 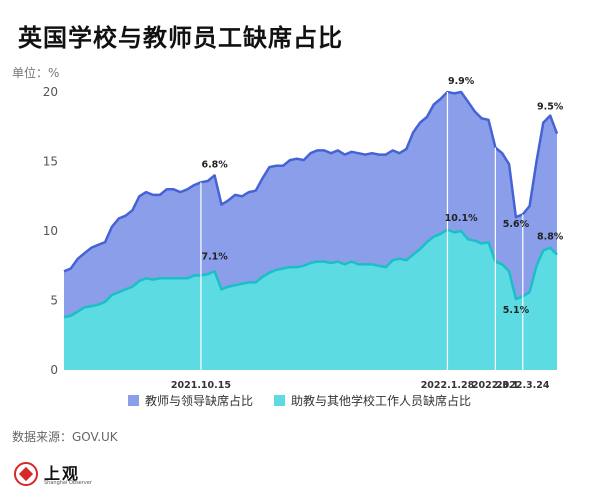 What do you see at coordinates (214, 164) in the screenshot?
I see `data-label: 6.8%` at bounding box center [214, 164].